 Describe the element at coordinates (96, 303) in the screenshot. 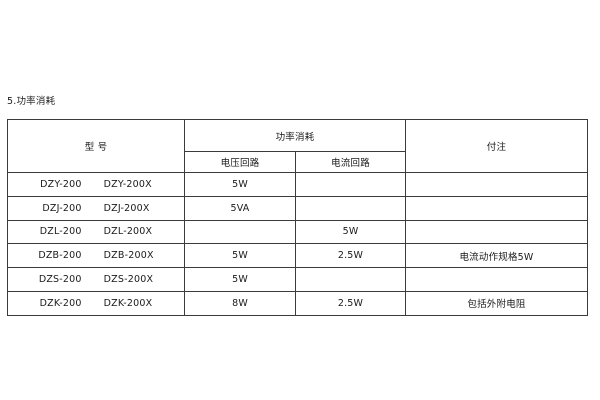

I see `cell-model: DZK-200 DZK-200X` at that location.